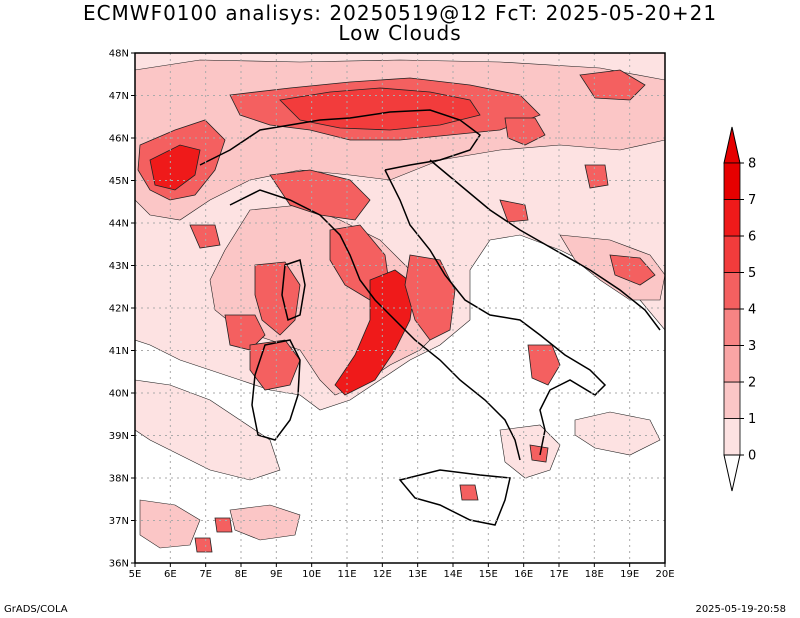  I want to click on lat-tick-label: 40N, so click(119, 394).